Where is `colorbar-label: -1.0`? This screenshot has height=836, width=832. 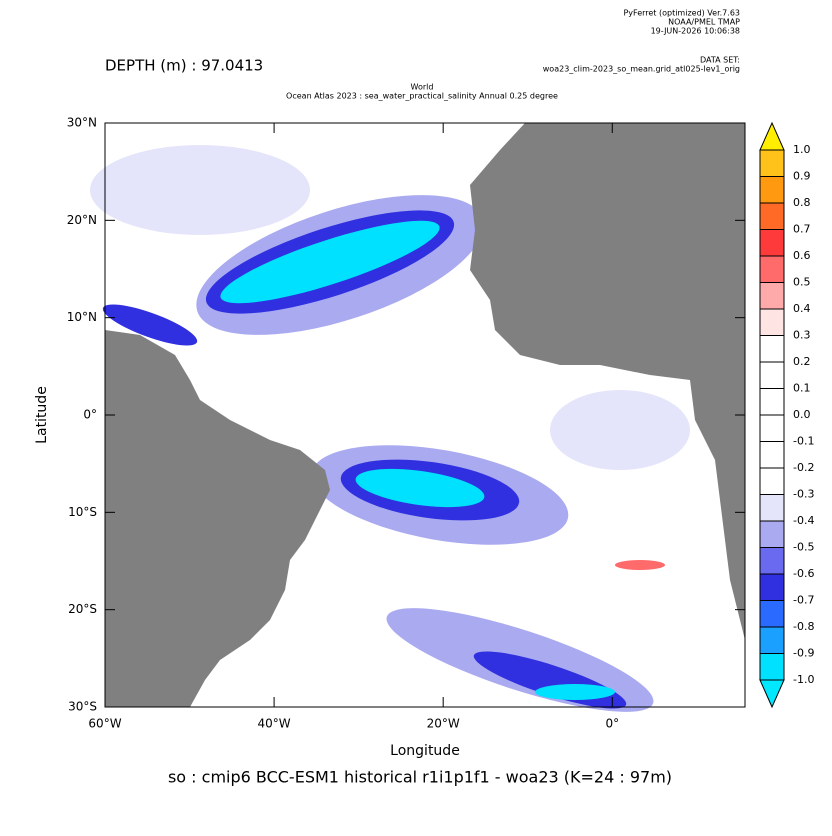 colorbar-label: -1.0 is located at coordinates (803, 679).